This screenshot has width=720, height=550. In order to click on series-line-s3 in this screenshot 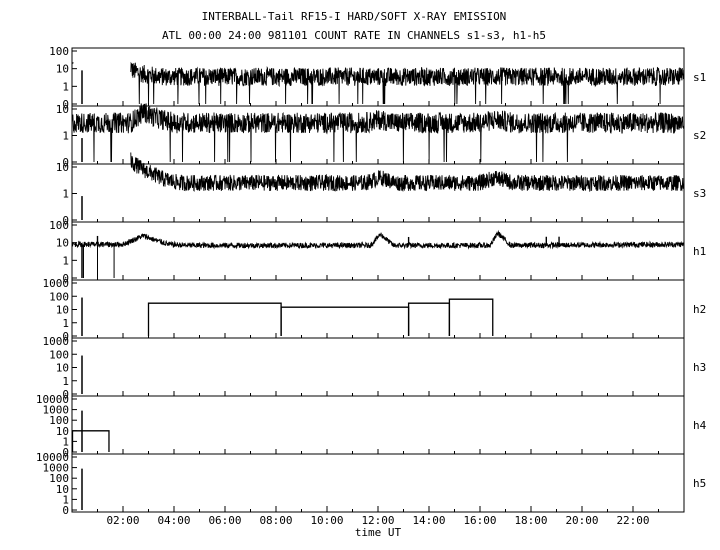, I will do `click(407, 172)`.